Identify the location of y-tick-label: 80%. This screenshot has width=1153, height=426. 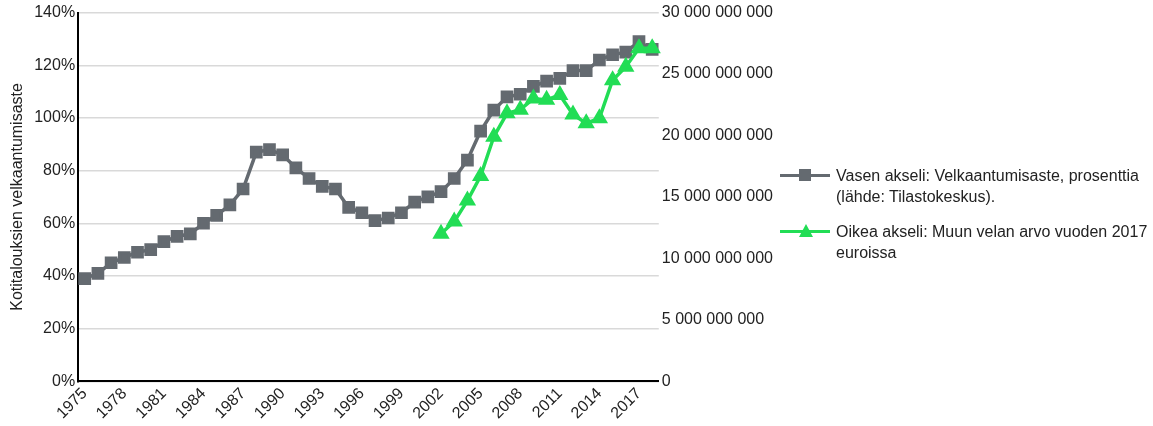
(59, 169).